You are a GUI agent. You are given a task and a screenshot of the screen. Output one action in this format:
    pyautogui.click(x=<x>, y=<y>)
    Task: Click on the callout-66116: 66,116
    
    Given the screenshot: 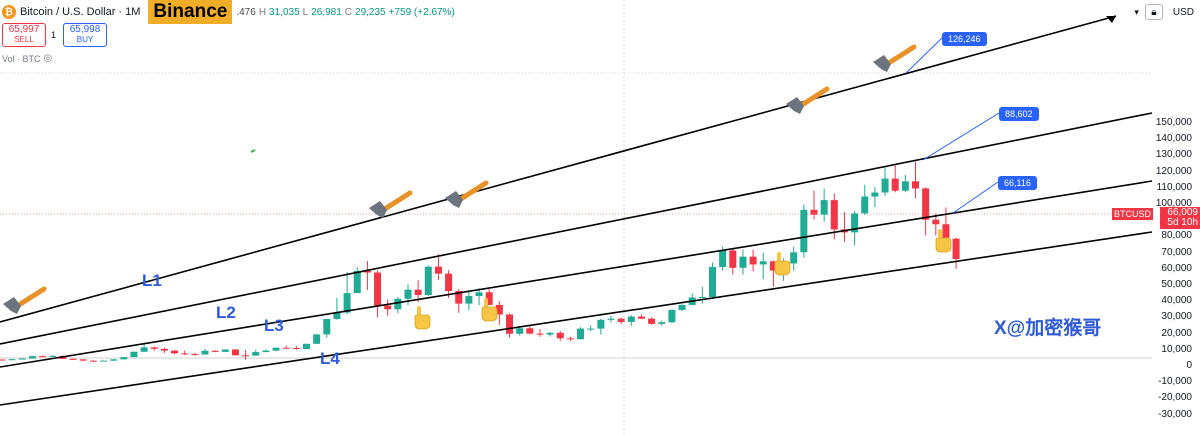 What is the action you would take?
    pyautogui.click(x=1017, y=183)
    